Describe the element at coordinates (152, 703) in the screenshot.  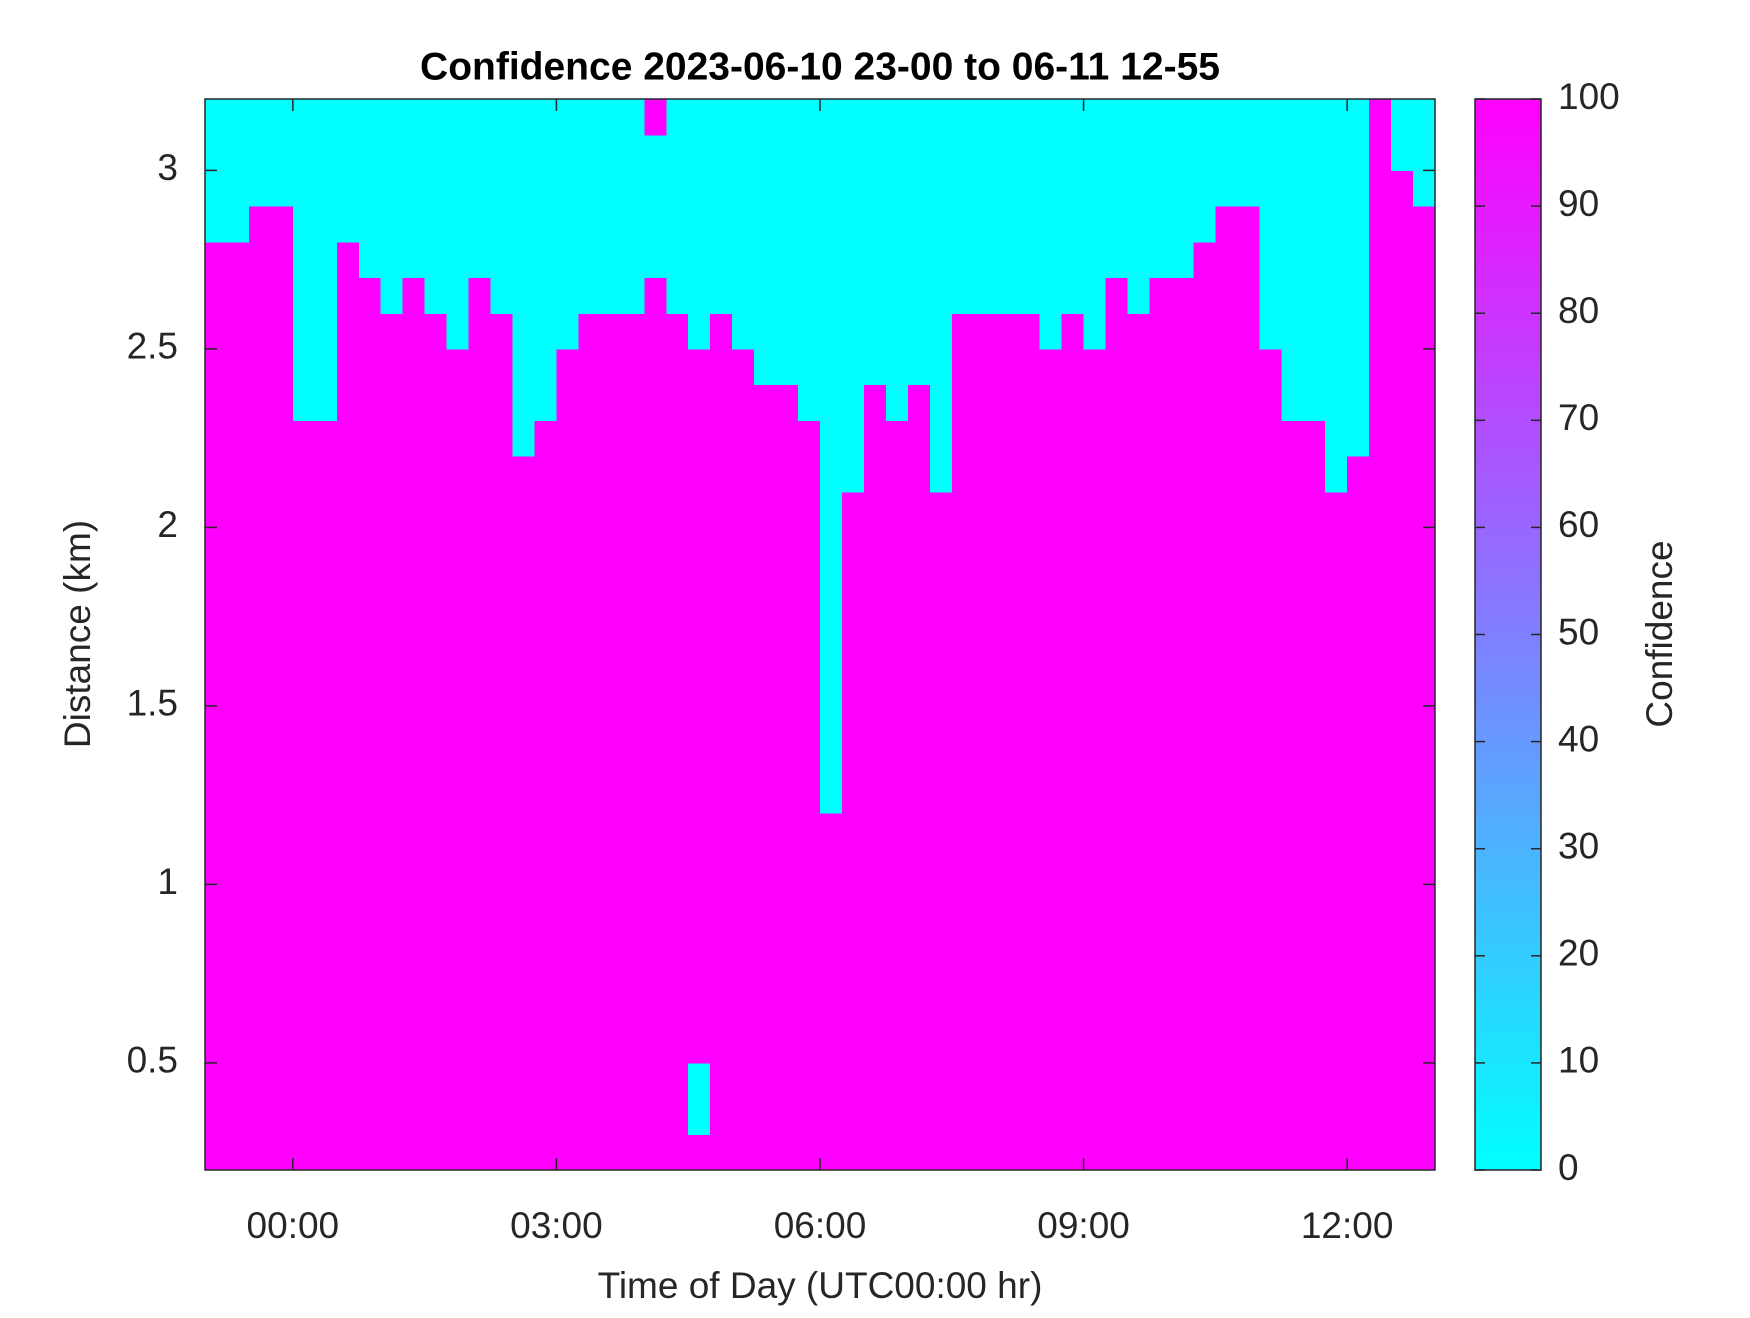
I see `y-tick-label: 1.5` at that location.